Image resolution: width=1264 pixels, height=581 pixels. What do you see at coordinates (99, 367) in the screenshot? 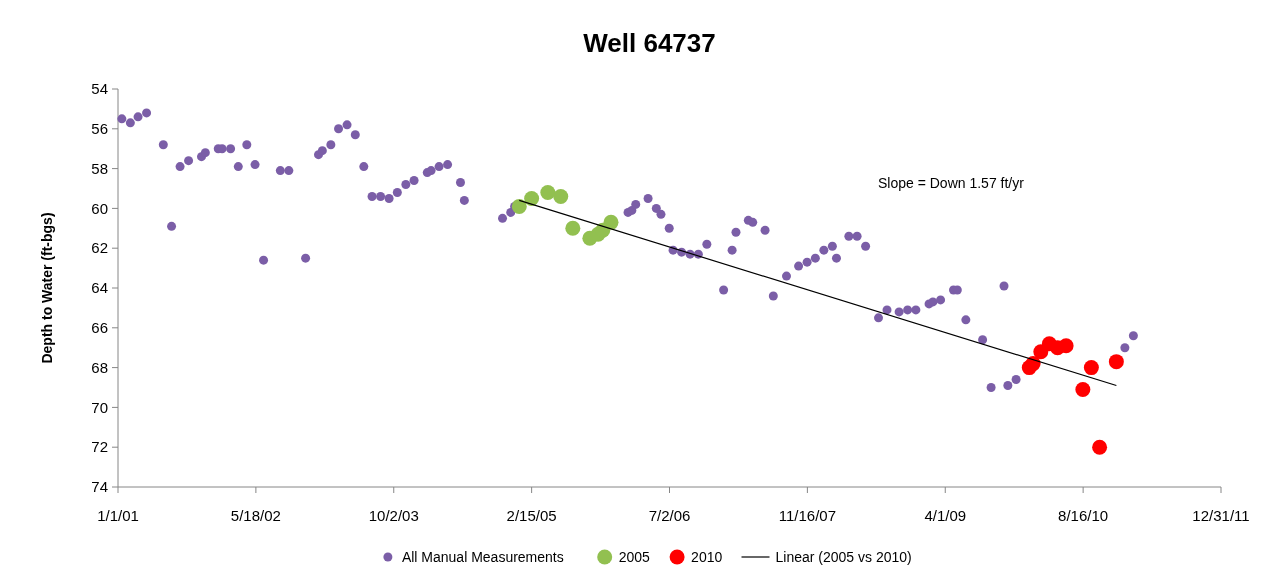
I see `y-tick-label: 68` at bounding box center [99, 367].